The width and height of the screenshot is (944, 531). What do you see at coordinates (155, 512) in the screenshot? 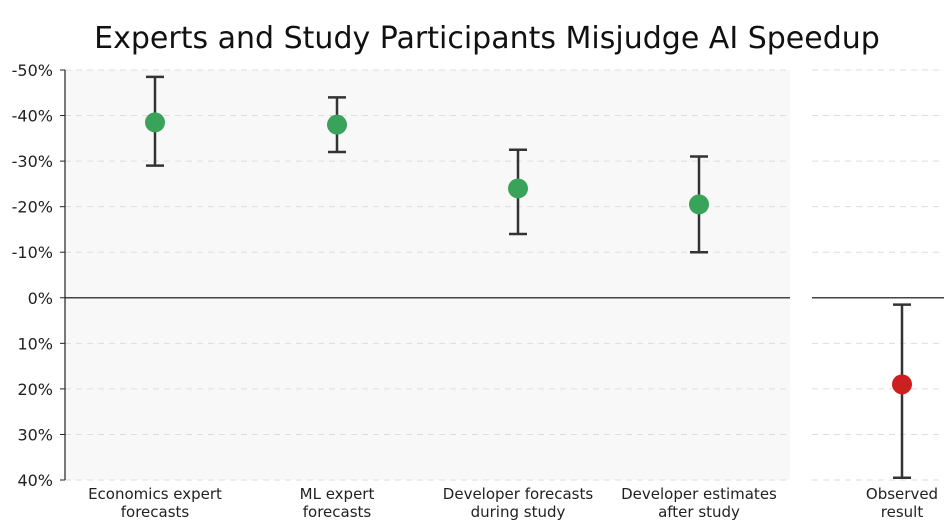
I see `category-label-0-1: forecasts` at bounding box center [155, 512].